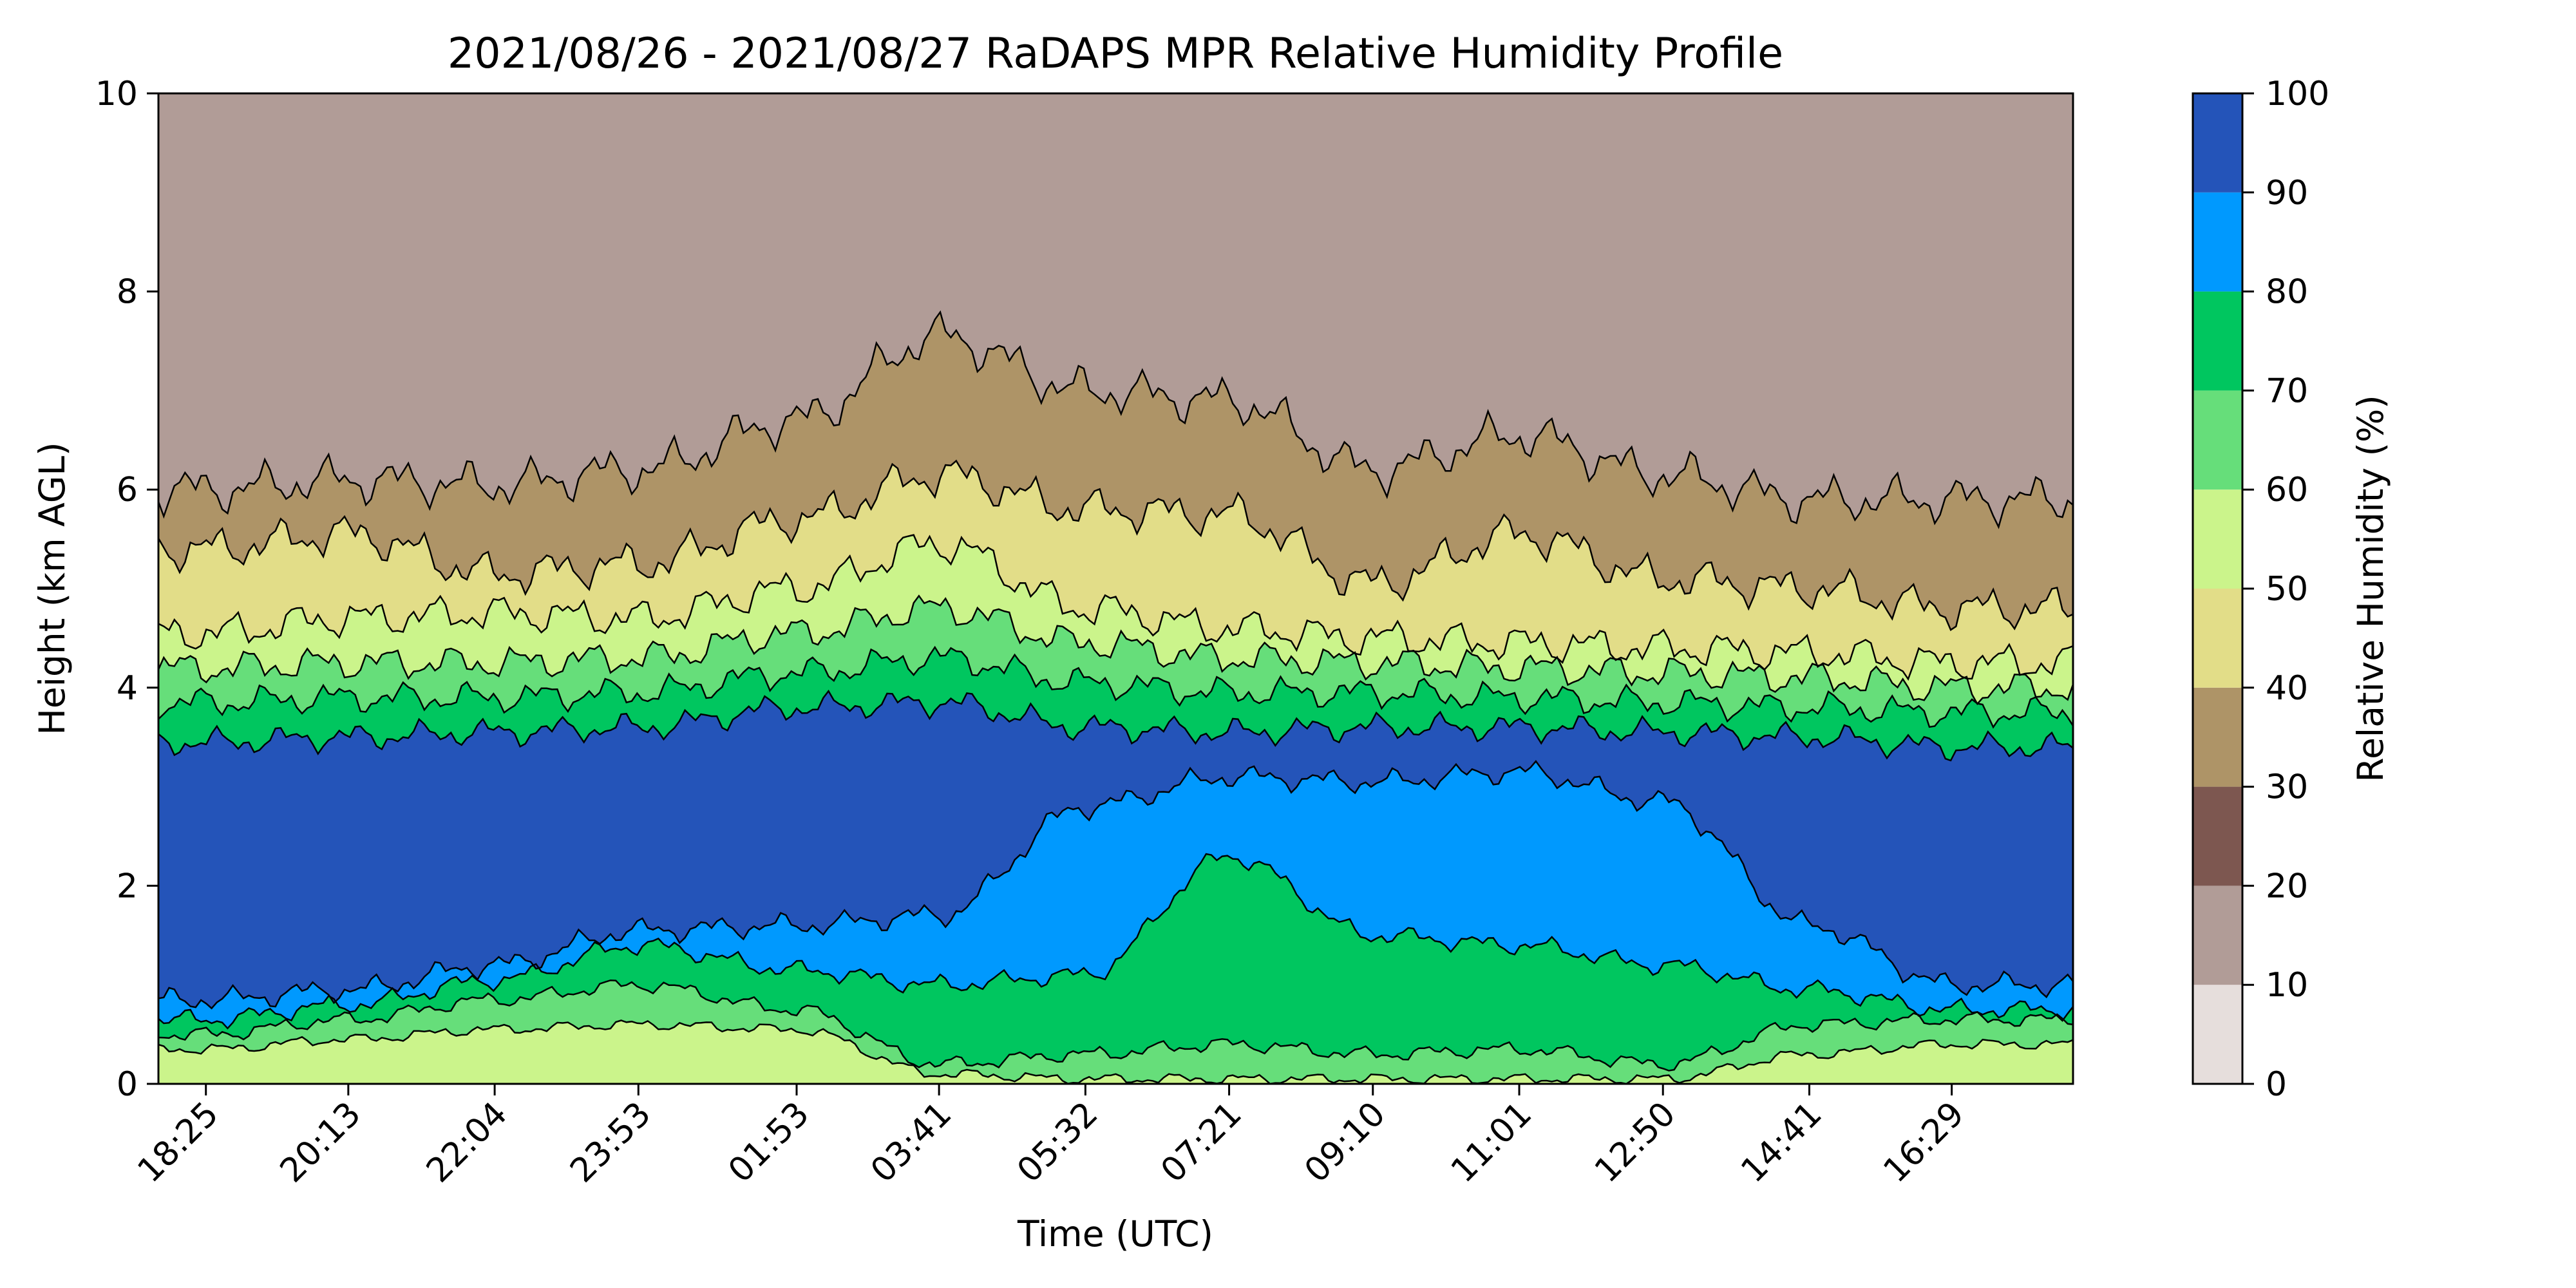  I want to click on colorbar-tick-label: 30, so click(2287, 787).